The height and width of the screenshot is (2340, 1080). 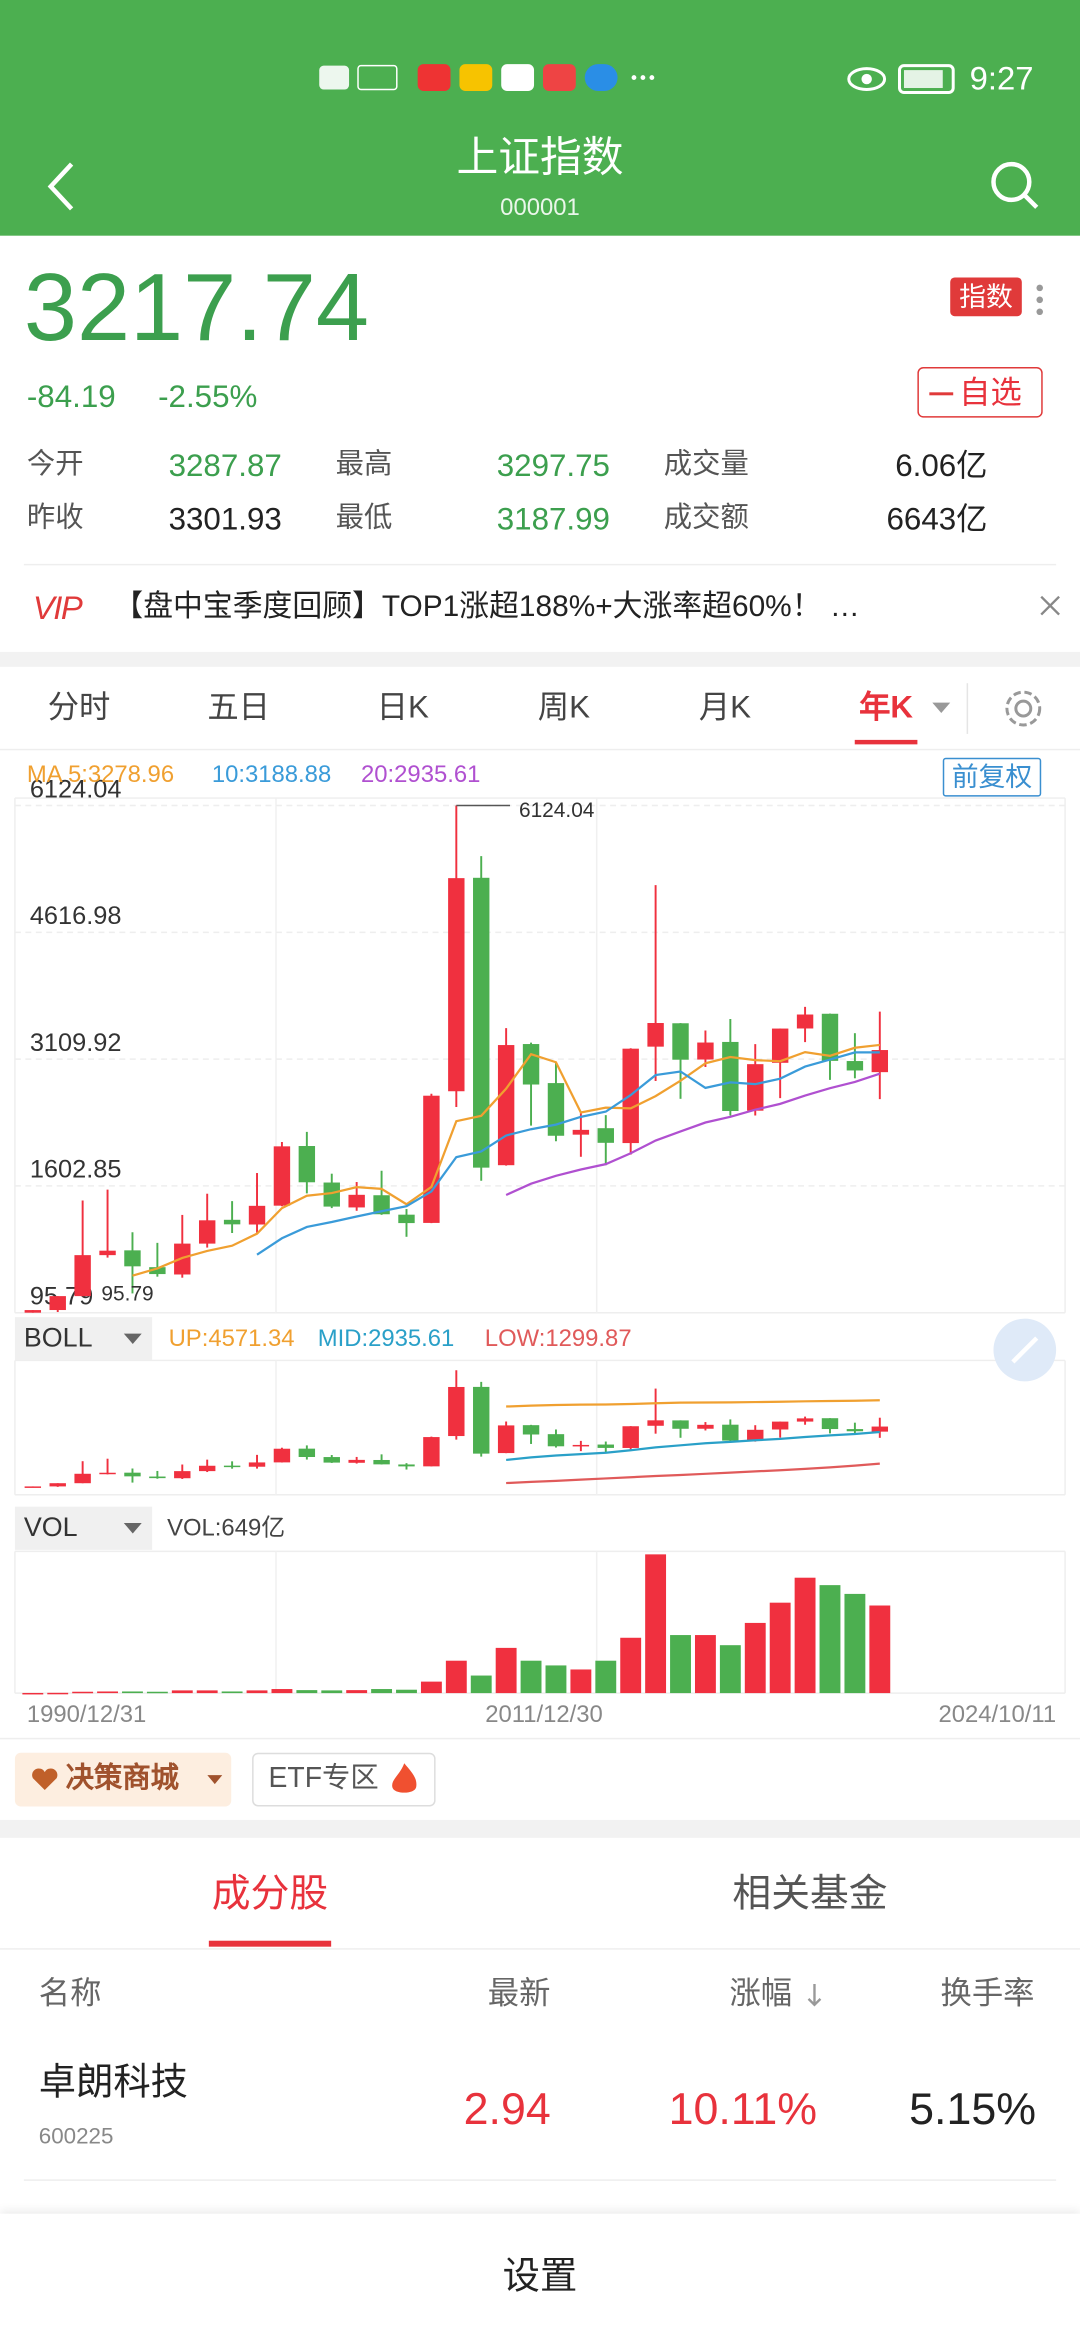 I want to click on tab: 日K, so click(x=402, y=707).